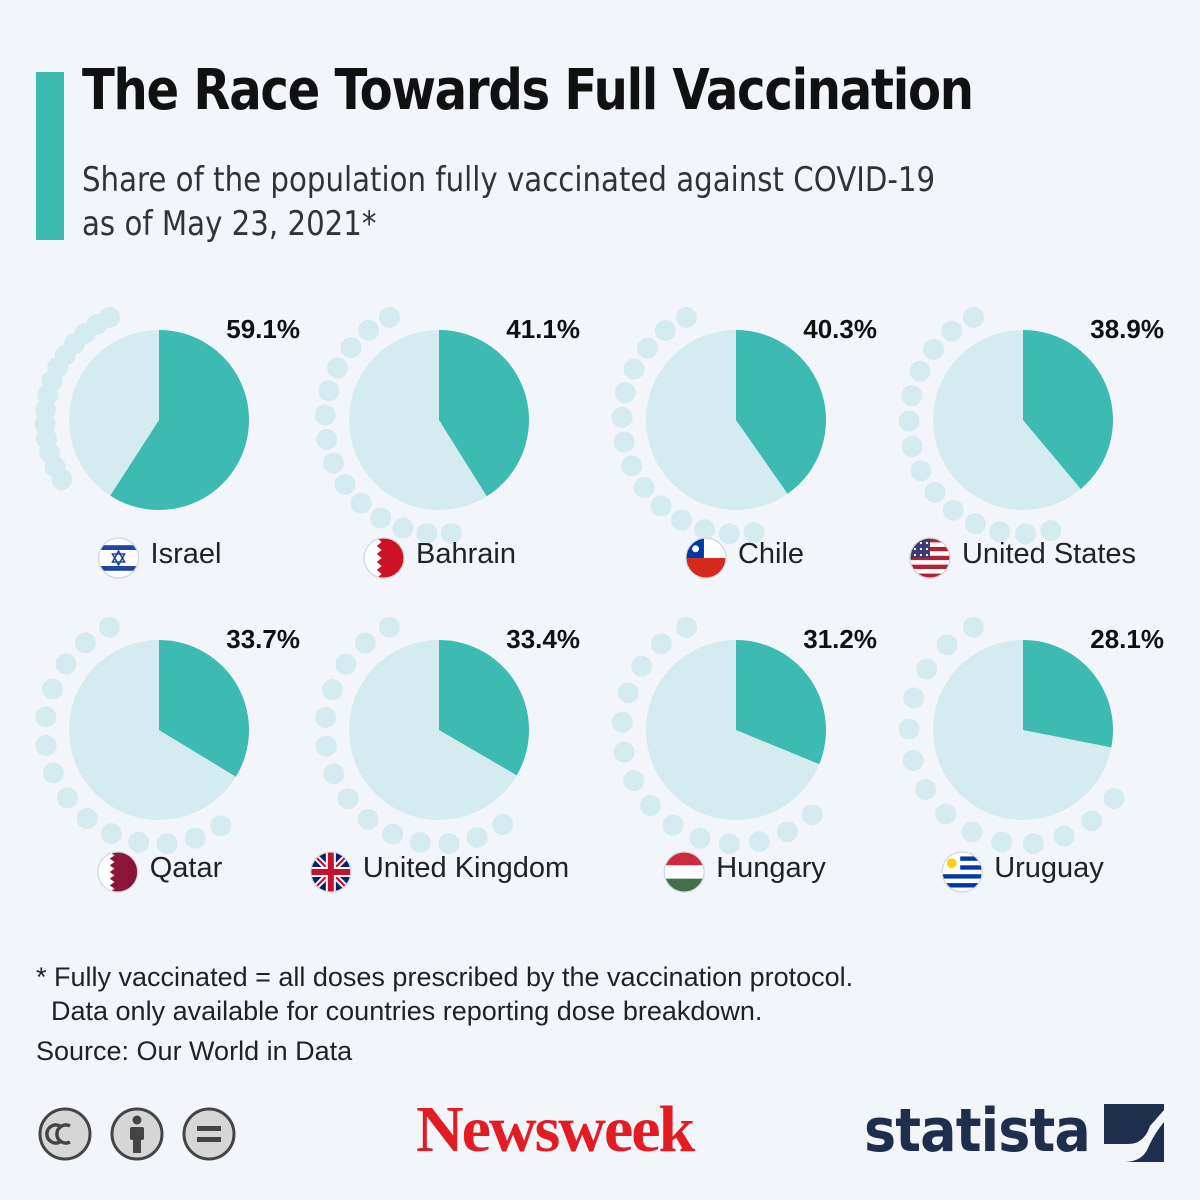 The image size is (1200, 1200). I want to click on source-note: Source: Our World in Data, so click(194, 1051).